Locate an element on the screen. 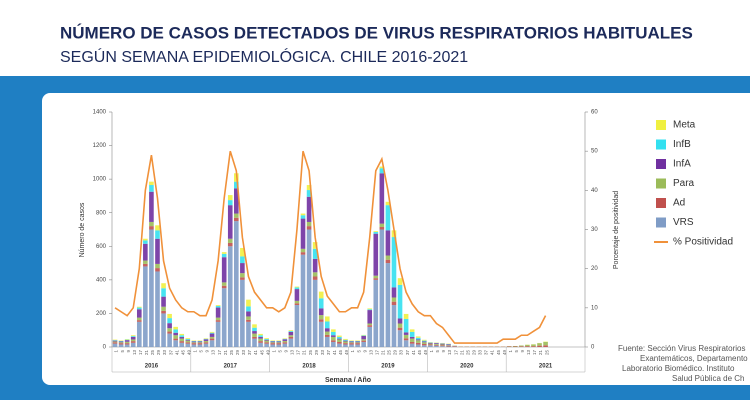  legend-label: VRS is located at coordinates (683, 222).